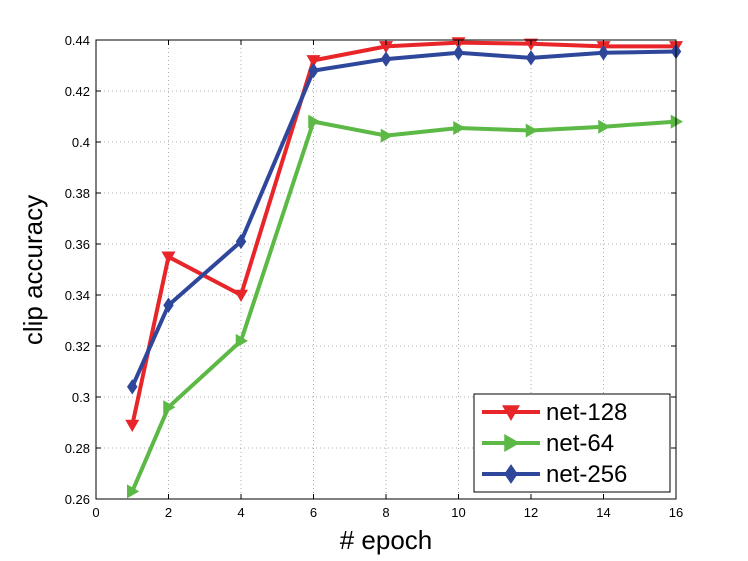  I want to click on x-tick-label: 0, so click(95, 512).